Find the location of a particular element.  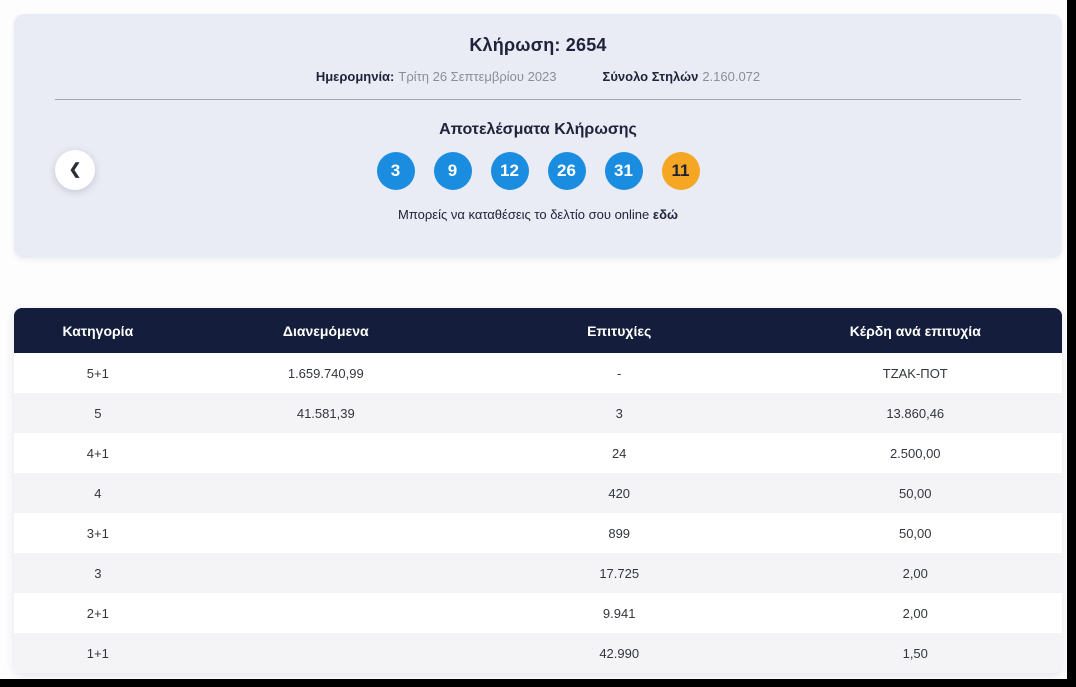

draw-date-label: Ημερομηνία: is located at coordinates (355, 76).